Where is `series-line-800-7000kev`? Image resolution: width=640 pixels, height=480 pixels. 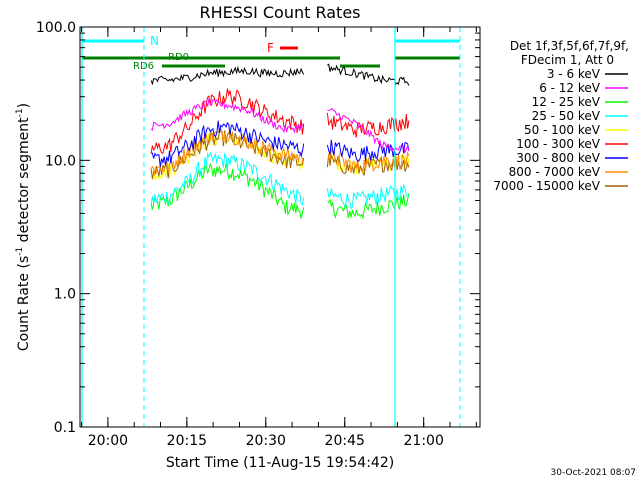 series-line-800-7000kev is located at coordinates (227, 151).